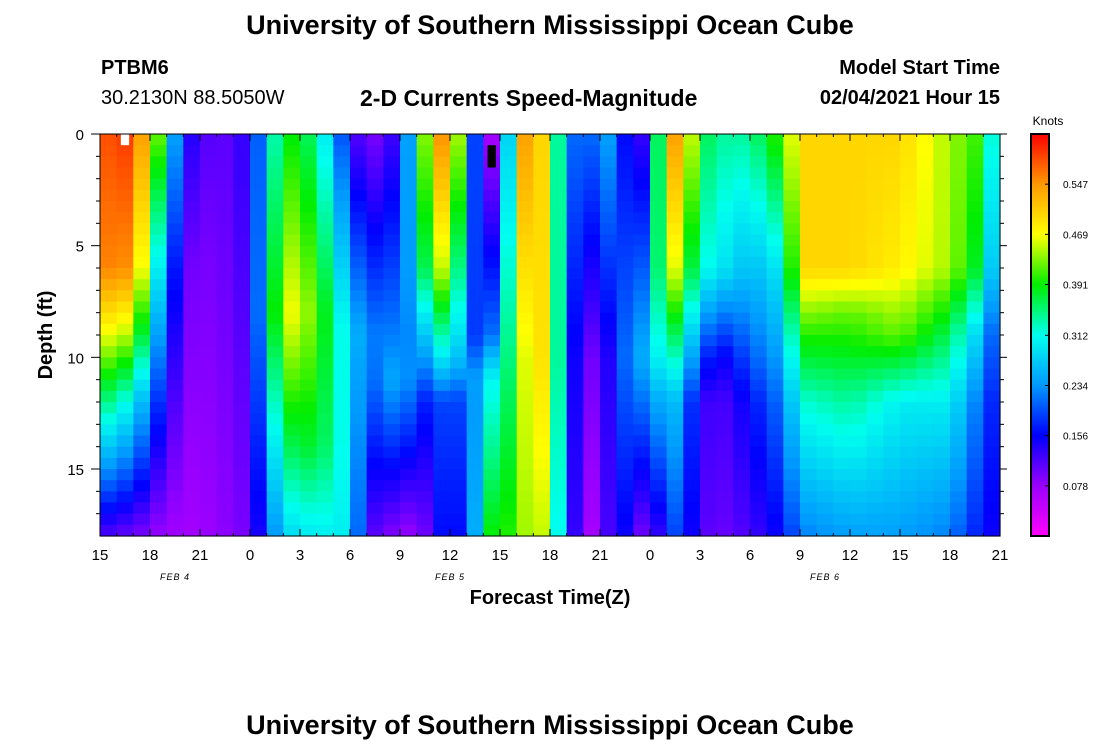  What do you see at coordinates (308, 151) in the screenshot?
I see `missing-data-cells` at bounding box center [308, 151].